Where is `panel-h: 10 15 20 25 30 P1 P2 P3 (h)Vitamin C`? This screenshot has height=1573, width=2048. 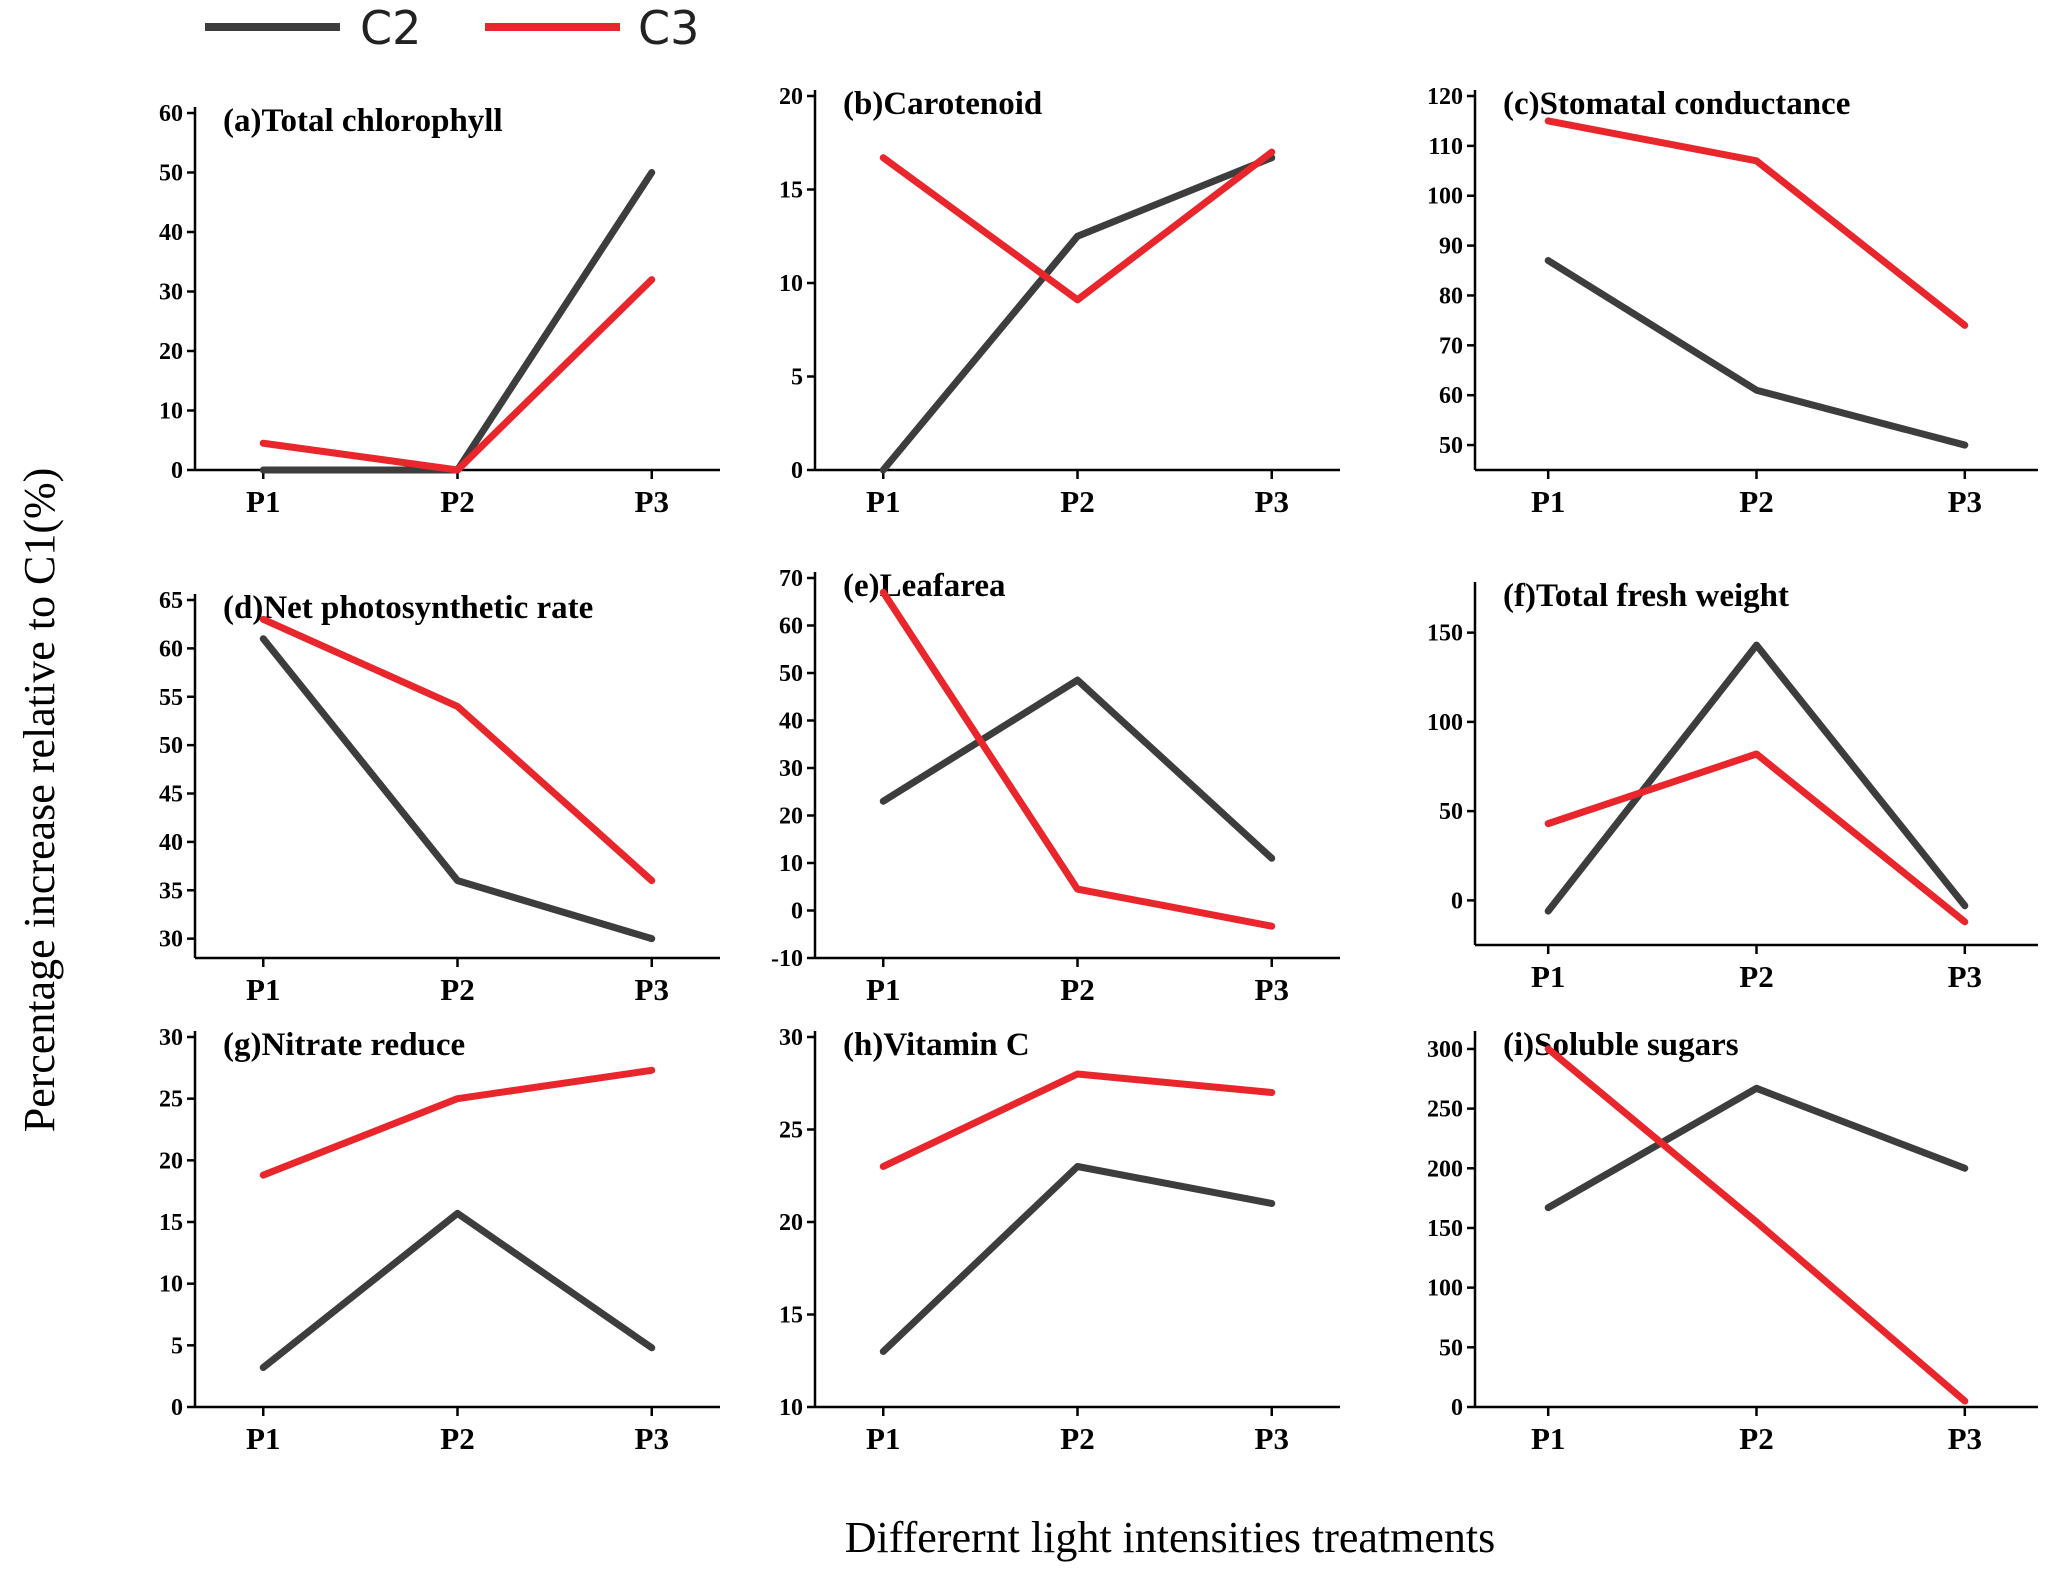 panel-h: 10 15 20 25 30 P1 P2 P3 (h)Vitamin C is located at coordinates (1059, 1240).